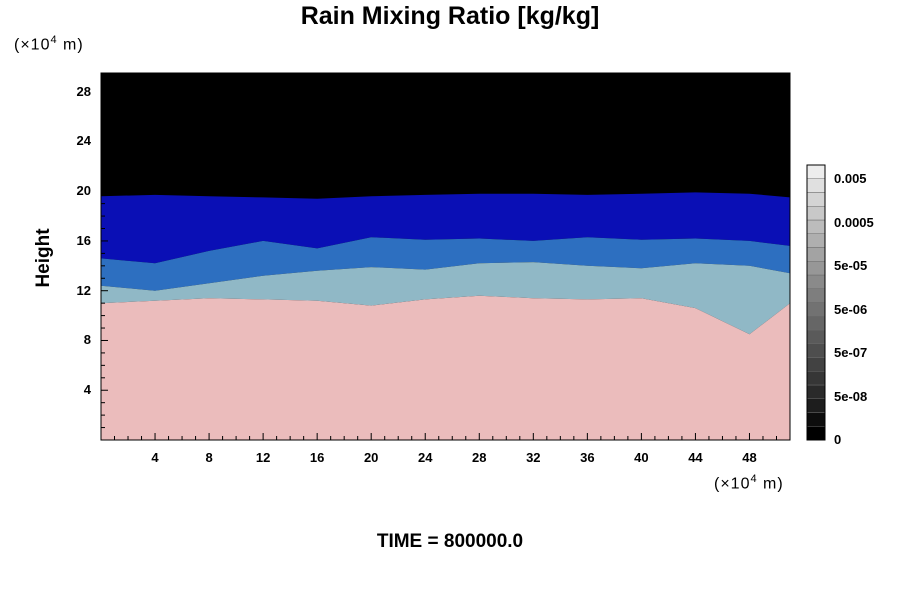 The image size is (900, 600). I want to click on x-unit-suffix: m), so click(770, 484).